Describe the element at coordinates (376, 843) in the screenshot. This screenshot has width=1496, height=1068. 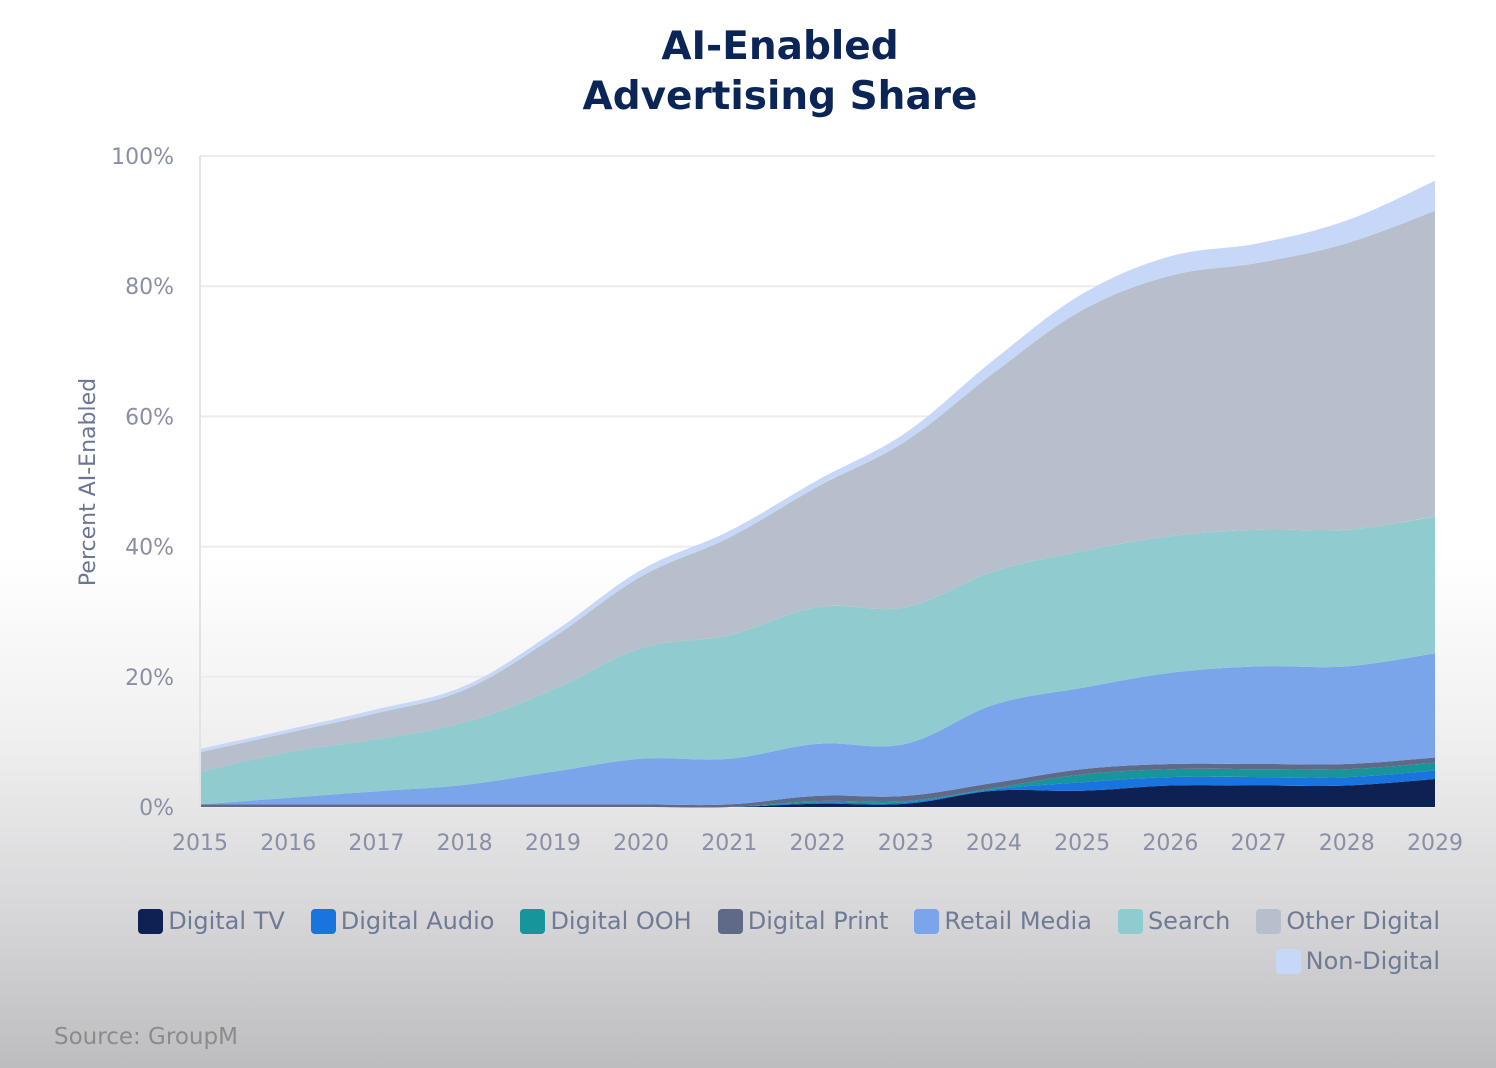
I see `x-tick-label: 2017` at that location.